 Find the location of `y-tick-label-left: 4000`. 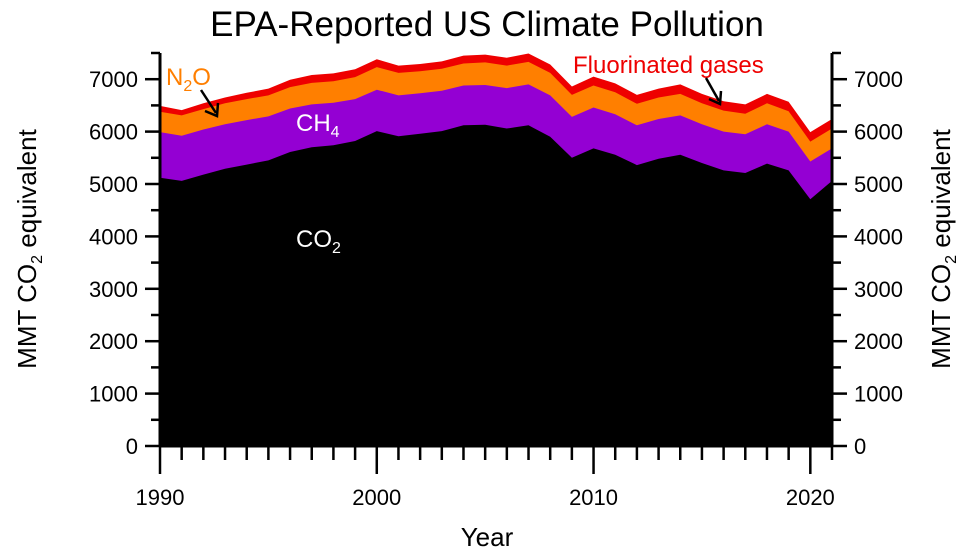

y-tick-label-left: 4000 is located at coordinates (113, 236).